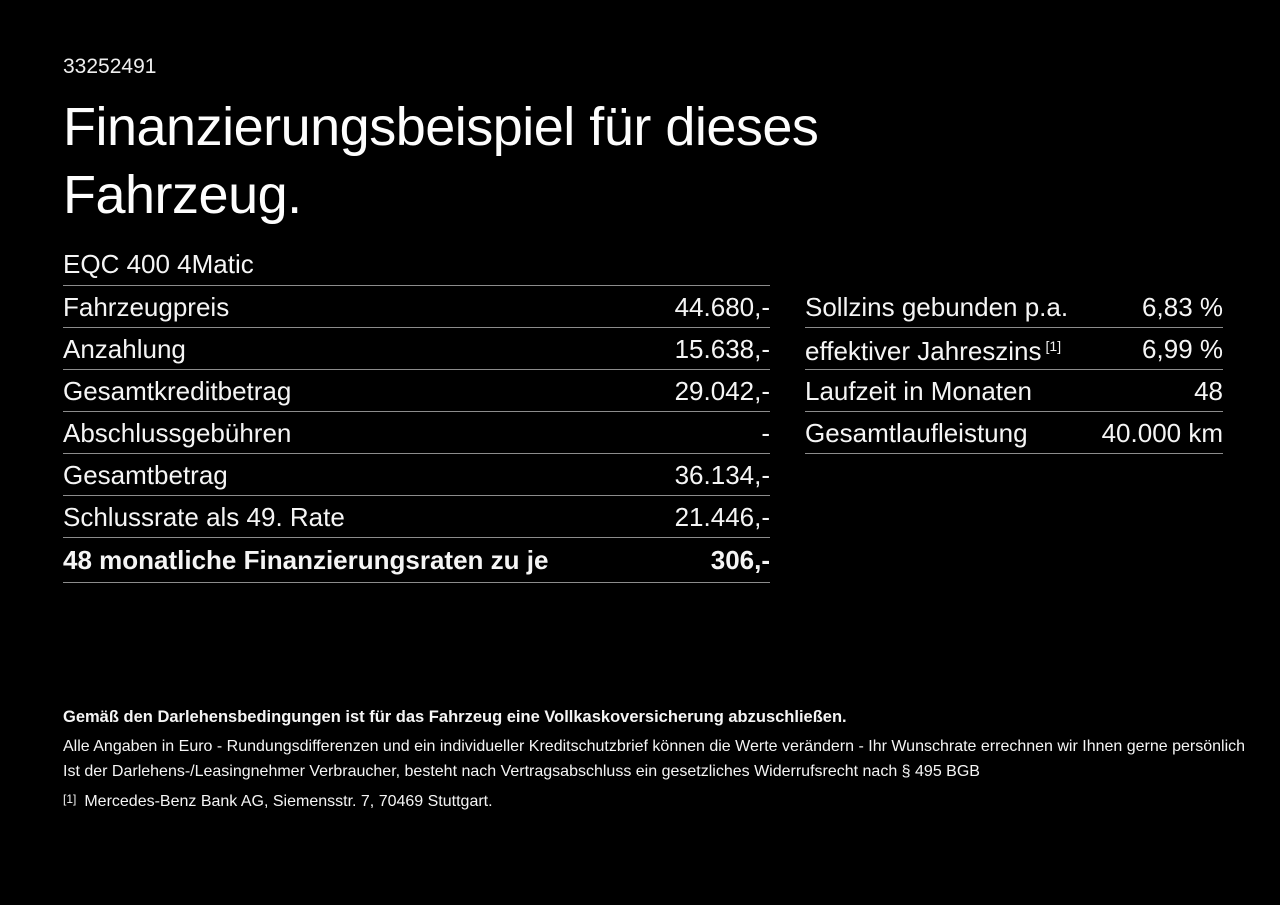 The width and height of the screenshot is (1280, 905). What do you see at coordinates (416, 349) in the screenshot?
I see `table-row: Anzahlung 15.638,-` at bounding box center [416, 349].